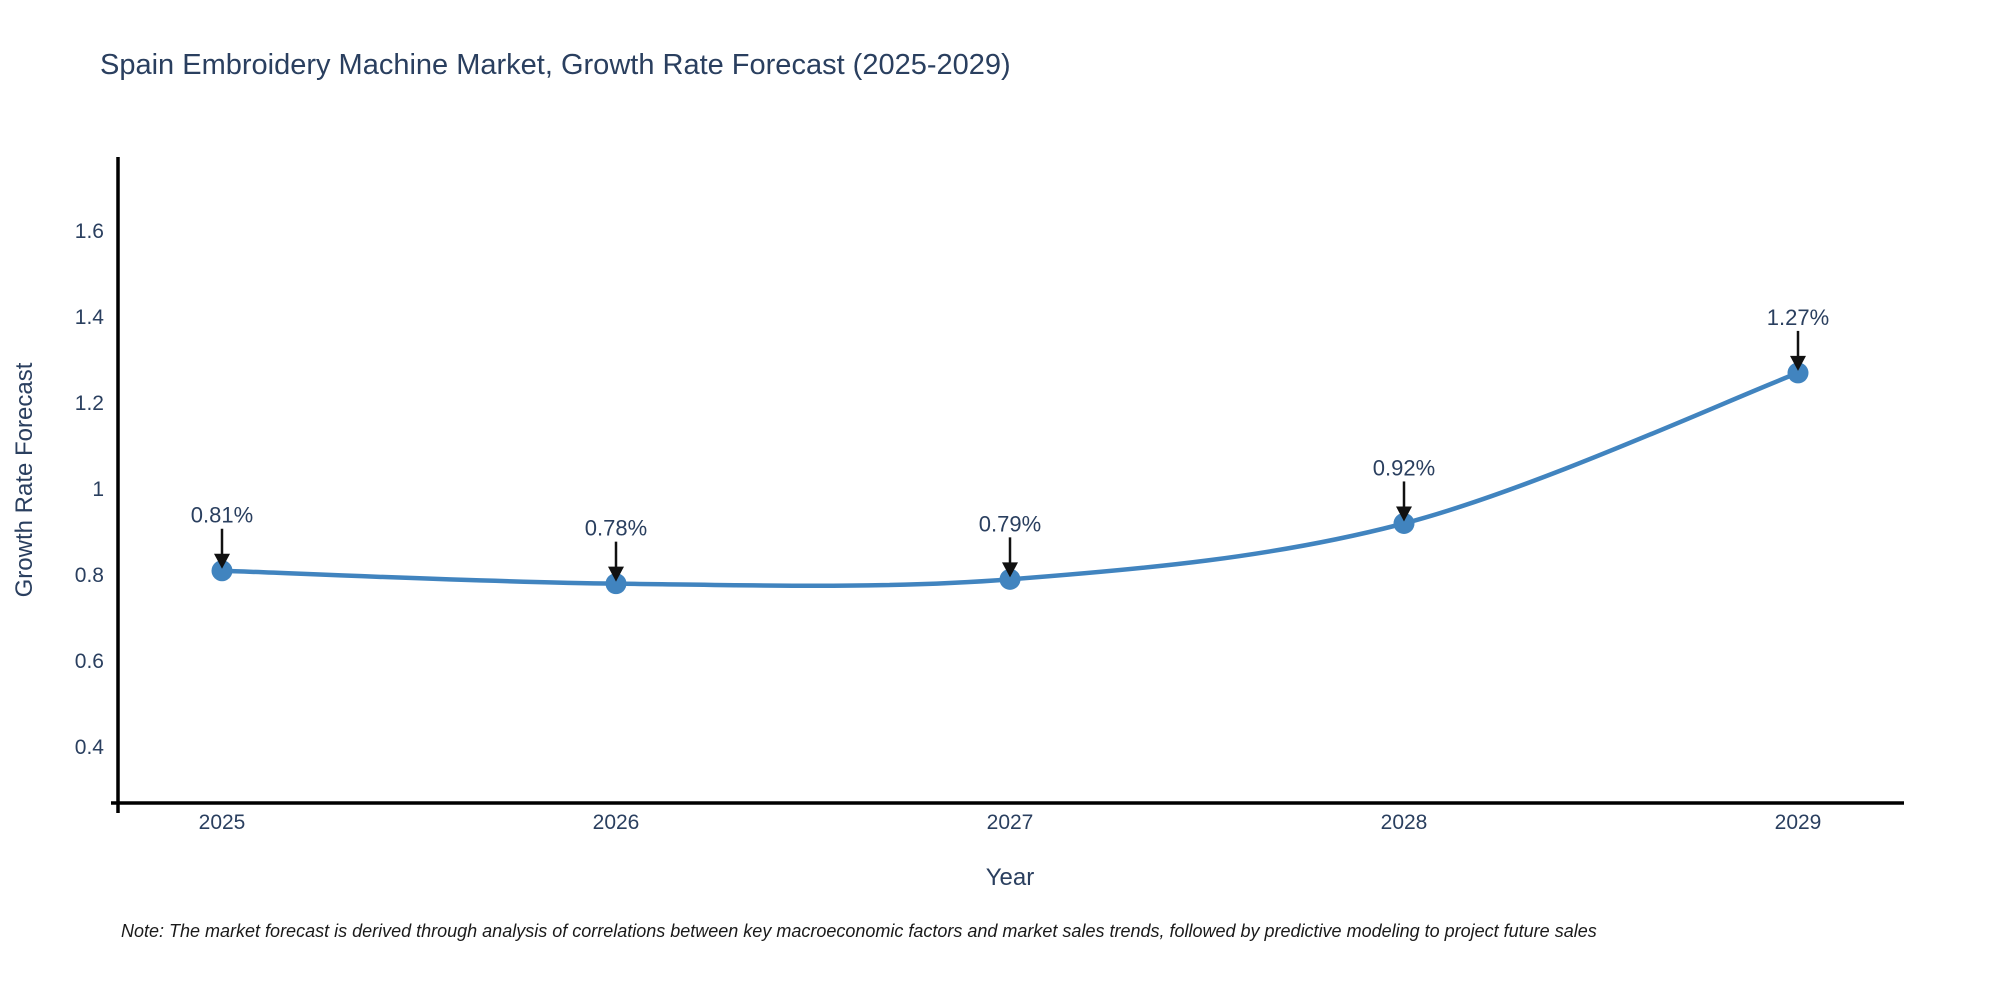 This screenshot has height=1000, width=2000. Describe the element at coordinates (1010, 877) in the screenshot. I see `x-axis-title: Year` at that location.